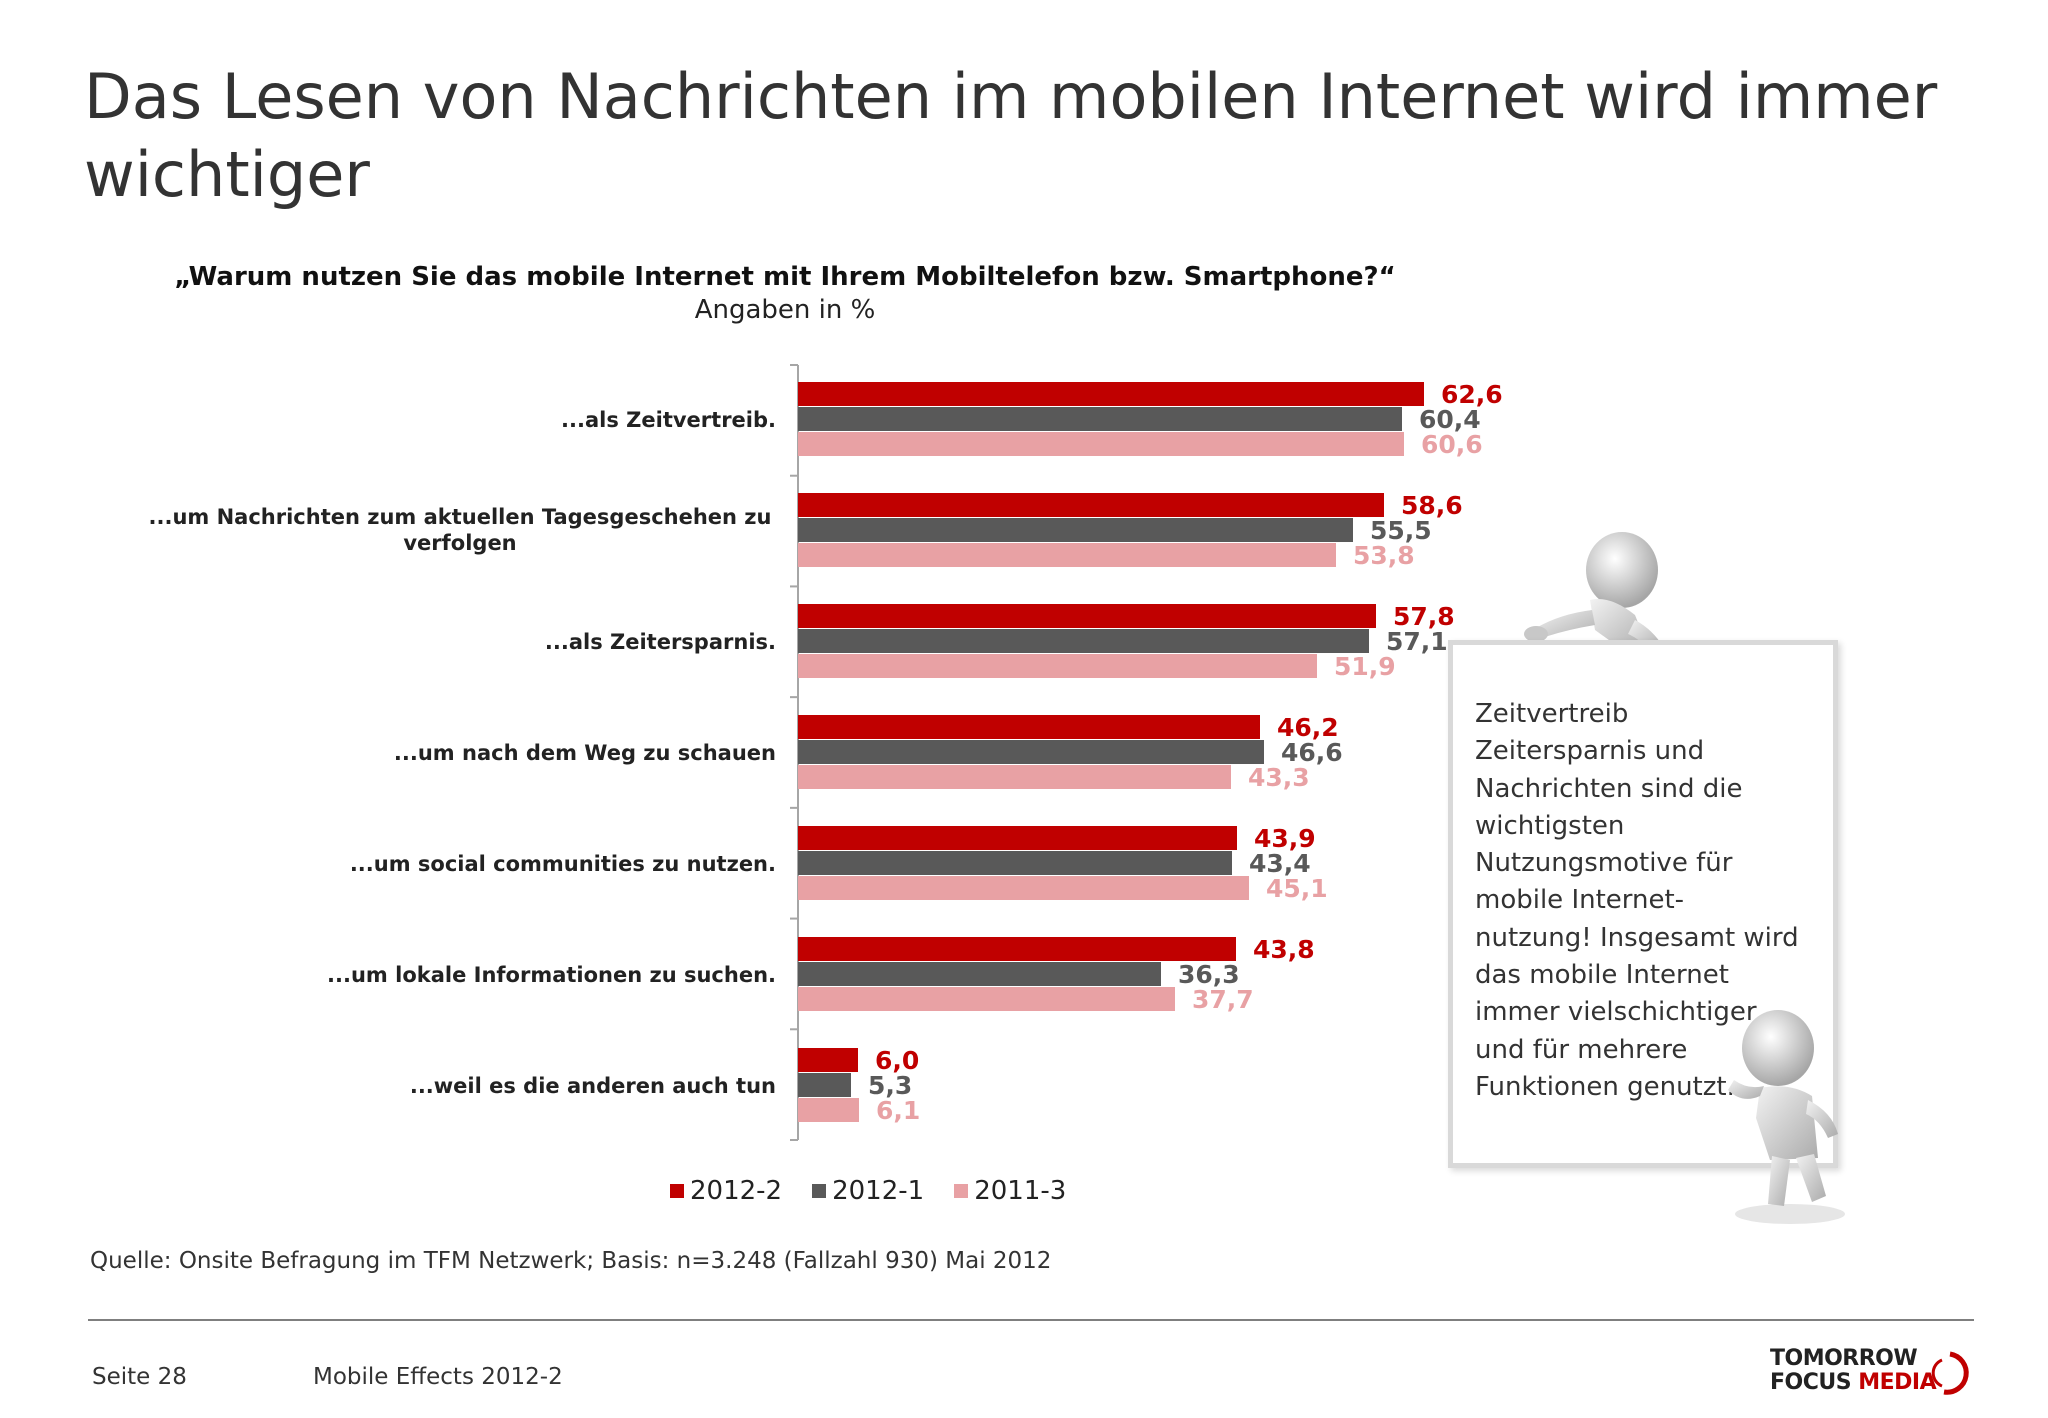 Image resolution: width=2048 pixels, height=1418 pixels. Describe the element at coordinates (593, 1086) in the screenshot. I see `category-label: ...weil es die anderen auch tun` at that location.